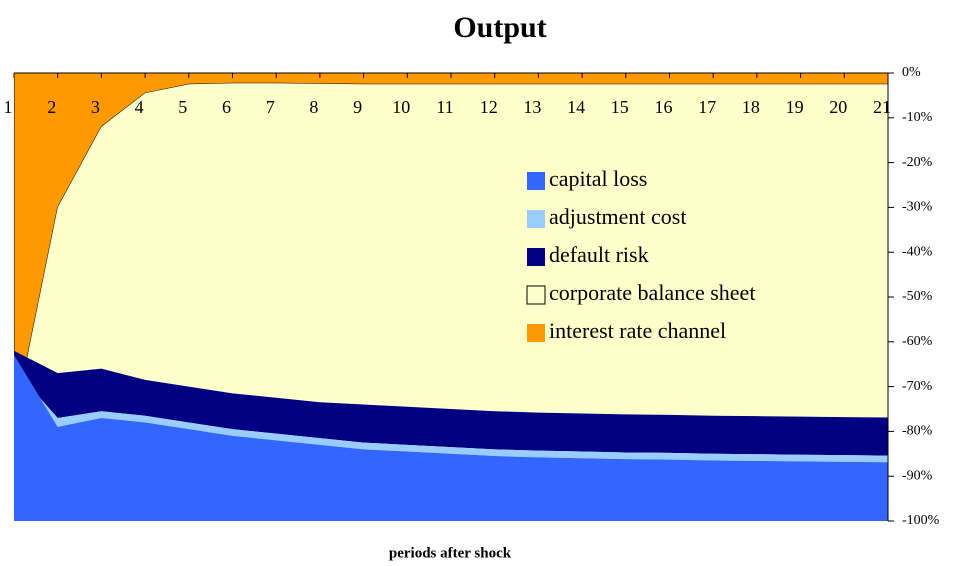  What do you see at coordinates (8, 107) in the screenshot?
I see `x-tick-label: 1` at bounding box center [8, 107].